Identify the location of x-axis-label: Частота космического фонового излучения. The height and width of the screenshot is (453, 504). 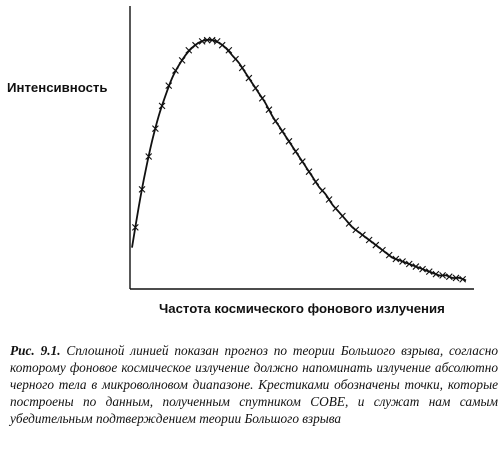
(302, 308).